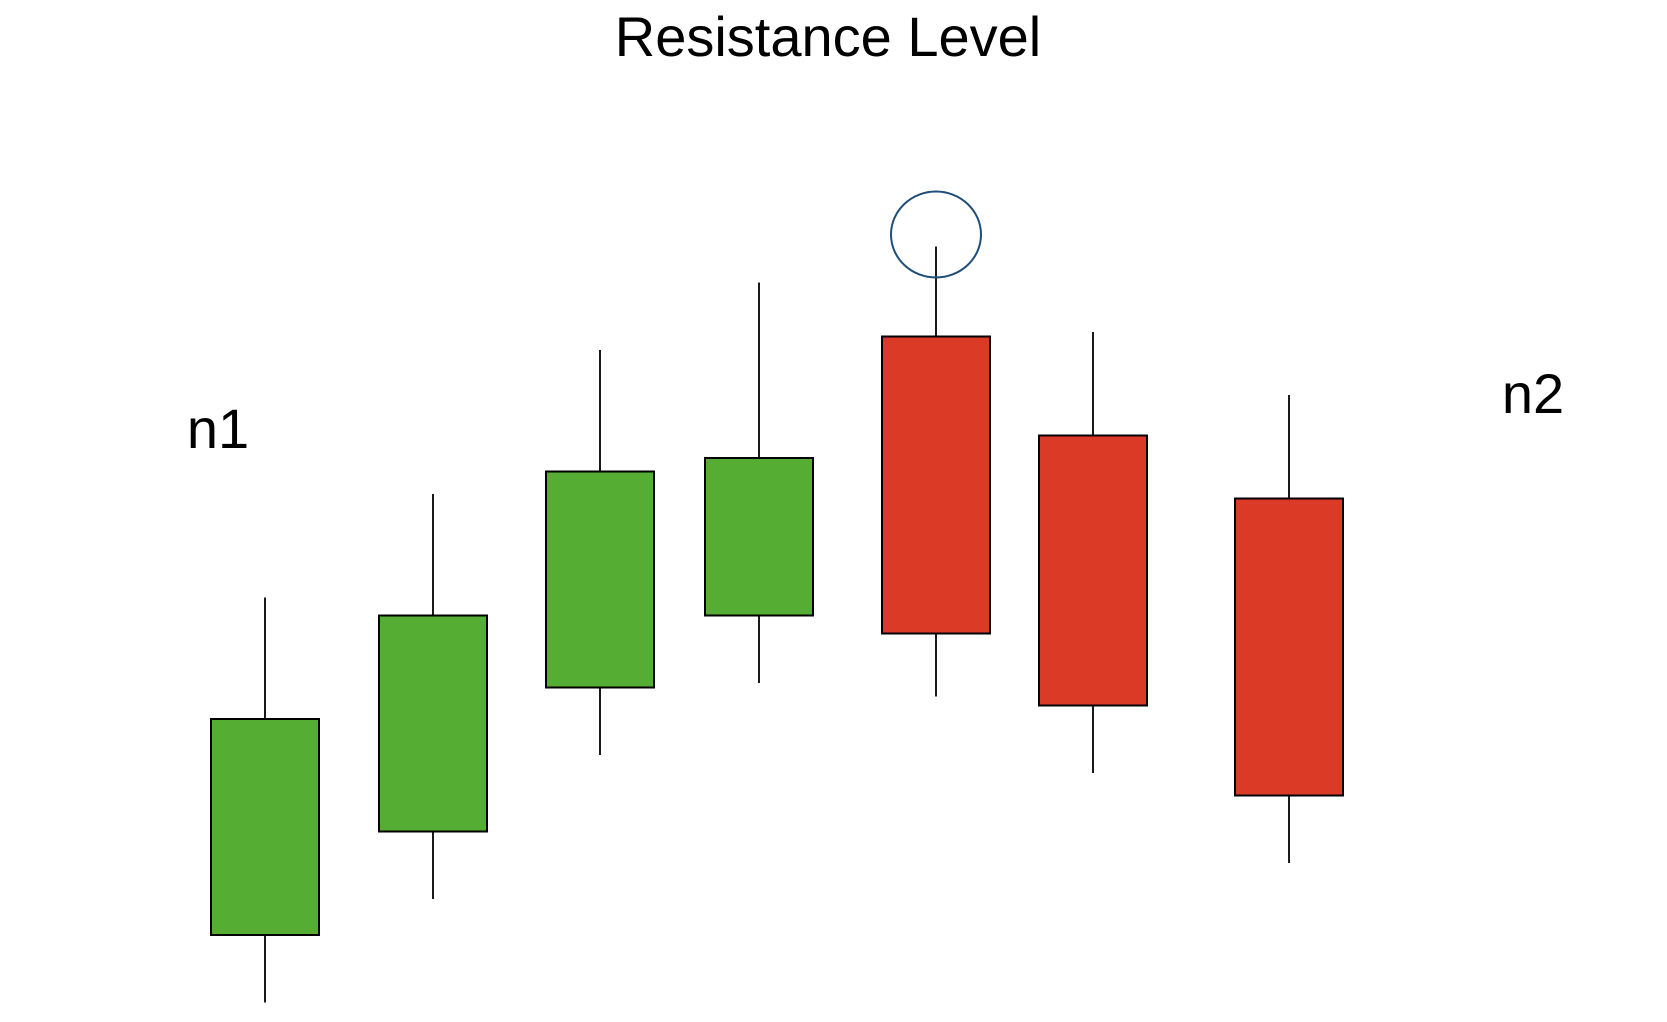 Image resolution: width=1667 pixels, height=1022 pixels. What do you see at coordinates (265, 827) in the screenshot?
I see `candle-1-body` at bounding box center [265, 827].